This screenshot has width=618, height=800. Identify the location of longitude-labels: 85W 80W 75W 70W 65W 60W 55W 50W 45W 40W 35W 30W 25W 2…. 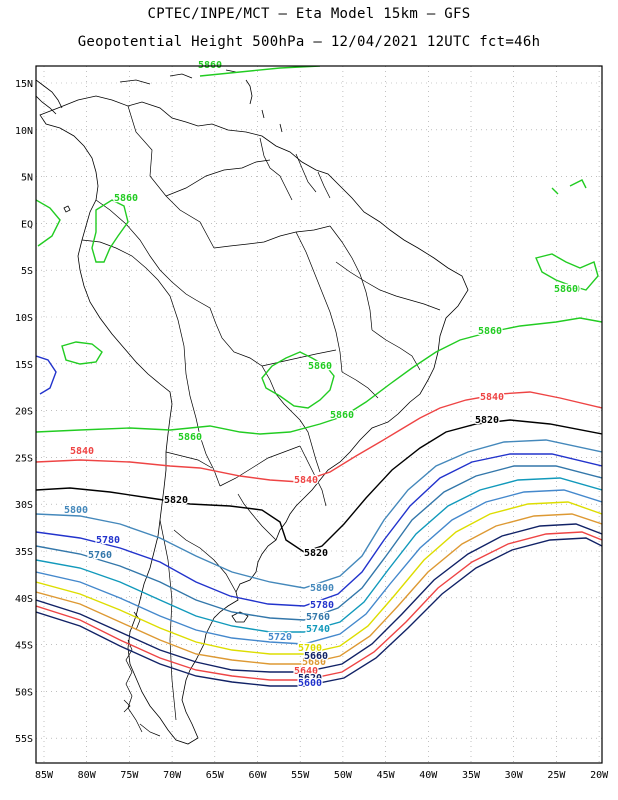
(322, 775).